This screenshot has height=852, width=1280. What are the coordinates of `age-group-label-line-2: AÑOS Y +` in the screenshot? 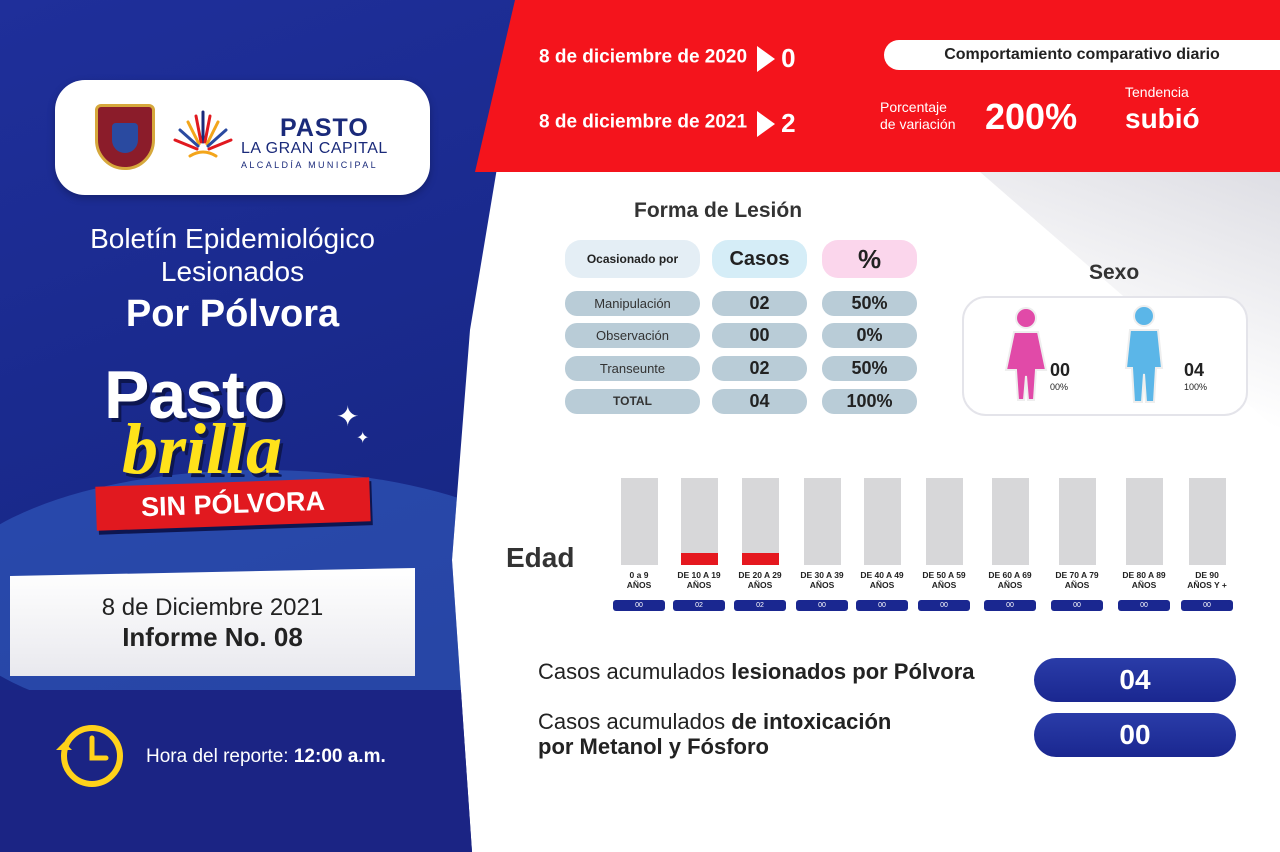 It's located at (1207, 585).